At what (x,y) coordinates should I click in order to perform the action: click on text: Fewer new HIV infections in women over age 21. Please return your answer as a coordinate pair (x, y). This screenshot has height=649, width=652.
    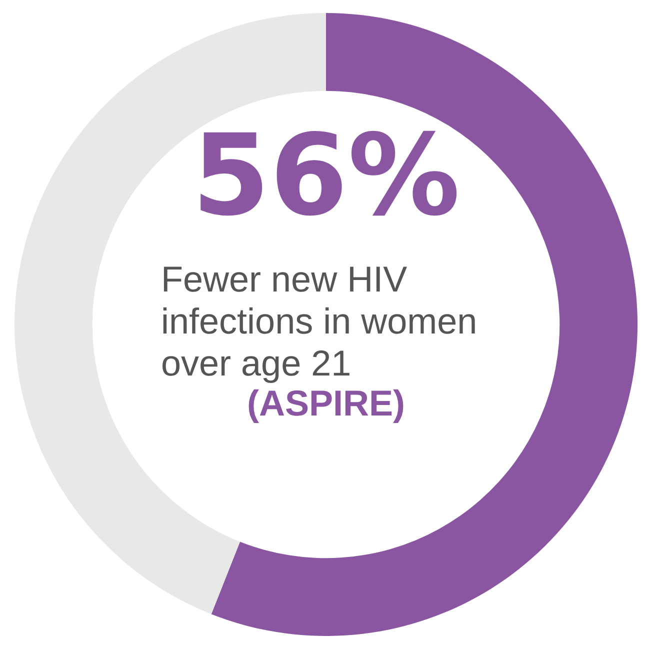
    Looking at the image, I should click on (324, 321).